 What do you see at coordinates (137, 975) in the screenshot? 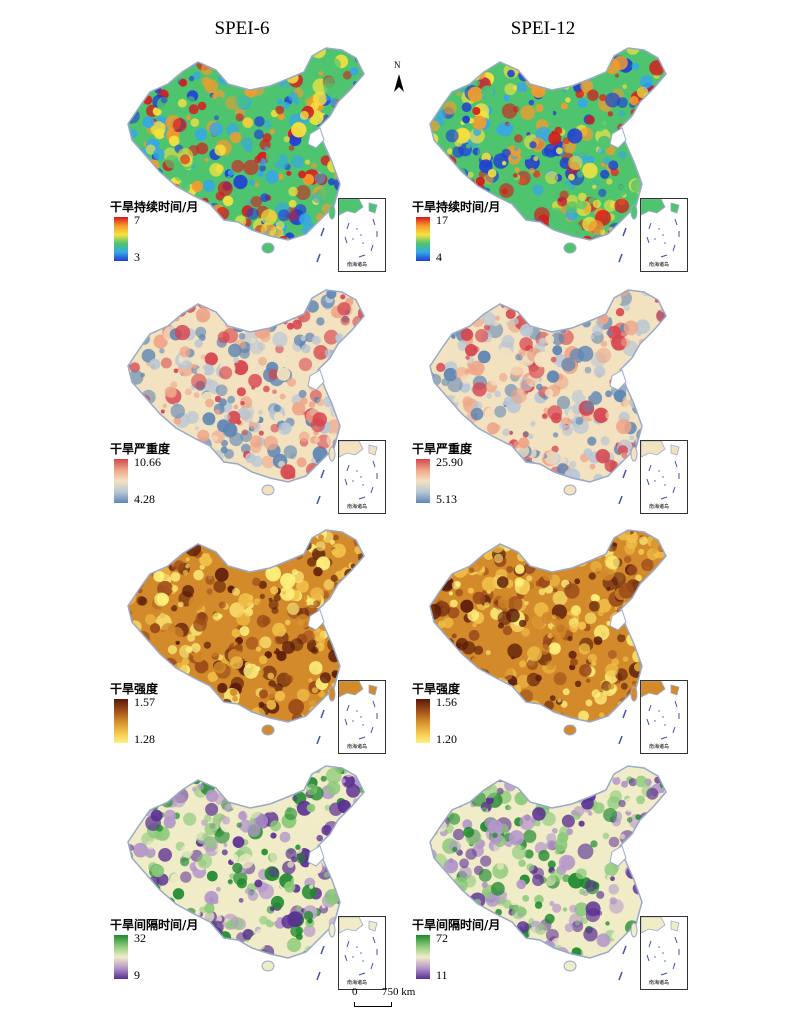
I see `legend-min-value: 9` at bounding box center [137, 975].